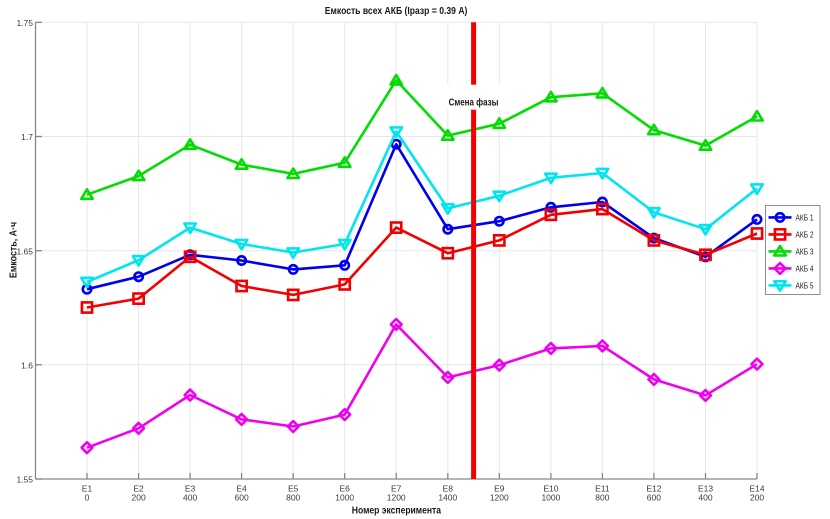 The image size is (830, 519). What do you see at coordinates (805, 217) in the screenshot?
I see `svg-text: АКБ 1` at bounding box center [805, 217].